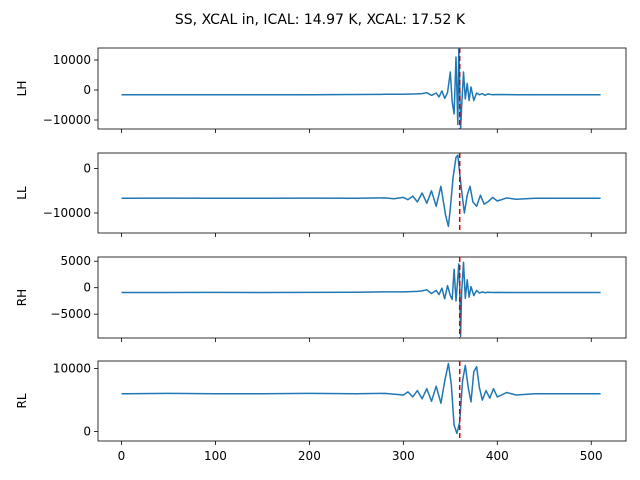 The image size is (640, 480). Describe the element at coordinates (215, 456) in the screenshot. I see `x-tick-label: 100` at that location.